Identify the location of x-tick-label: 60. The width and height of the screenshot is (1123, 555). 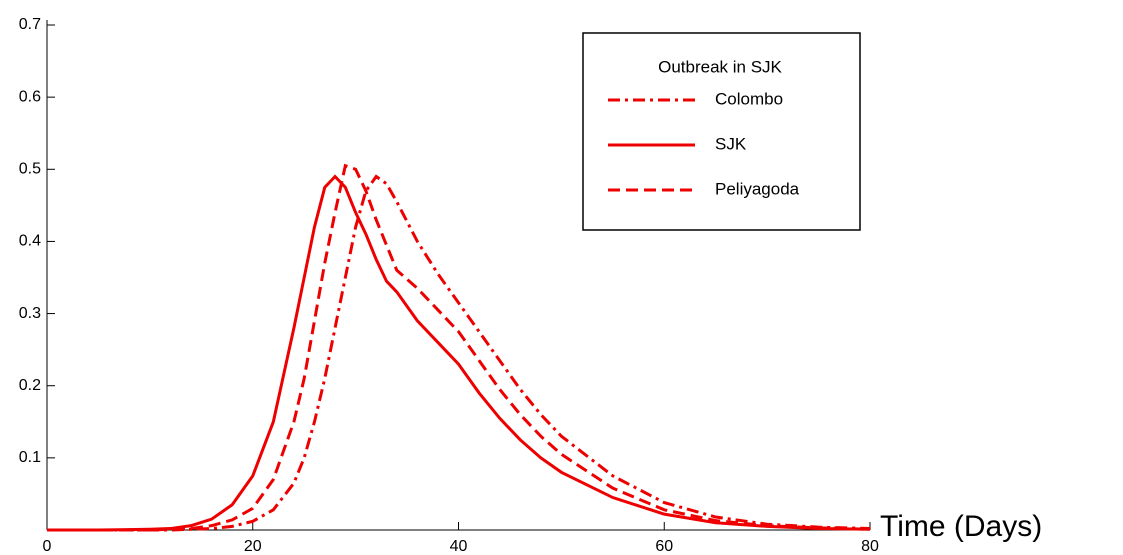
(664, 546).